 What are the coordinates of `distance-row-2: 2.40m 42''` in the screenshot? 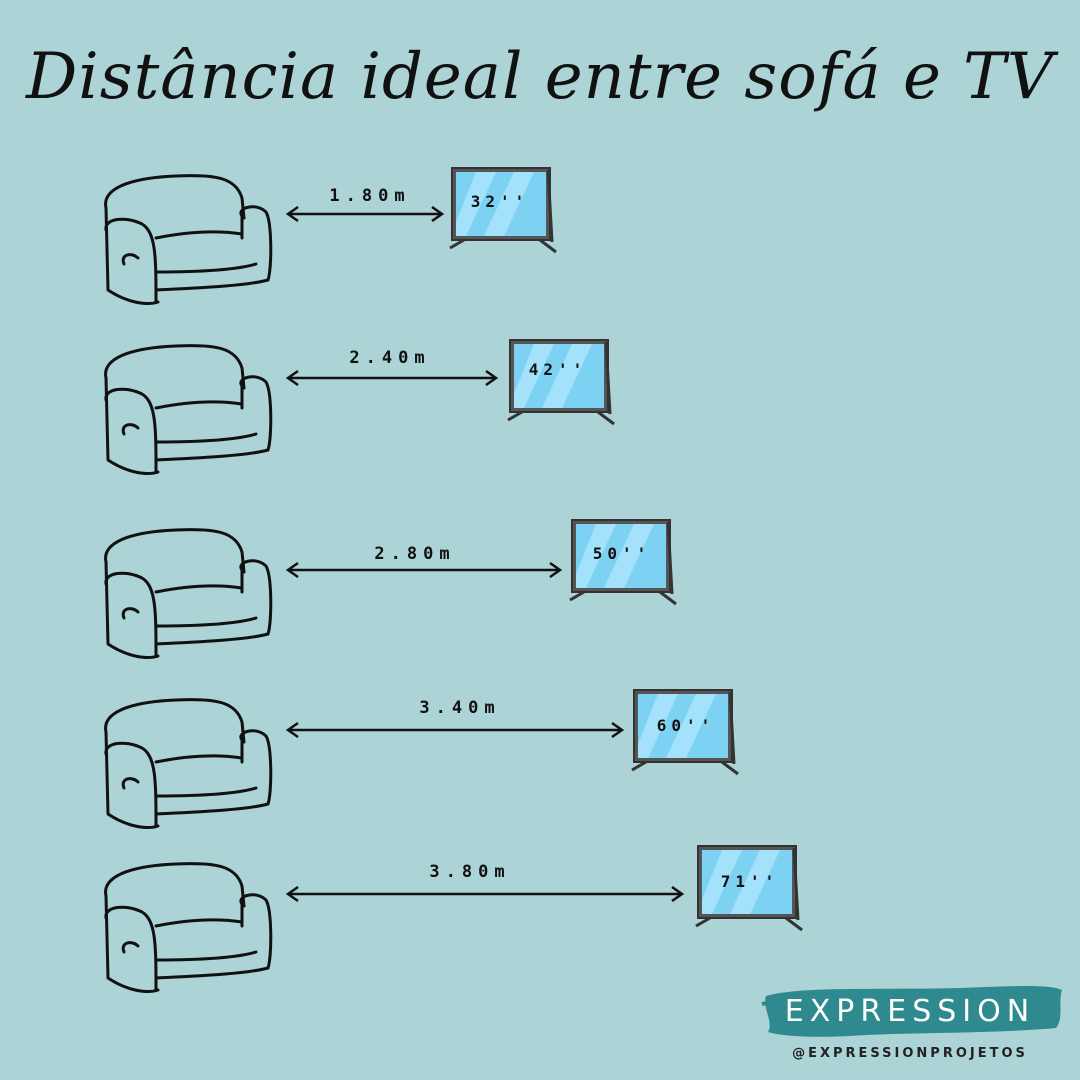 It's located at (540, 418).